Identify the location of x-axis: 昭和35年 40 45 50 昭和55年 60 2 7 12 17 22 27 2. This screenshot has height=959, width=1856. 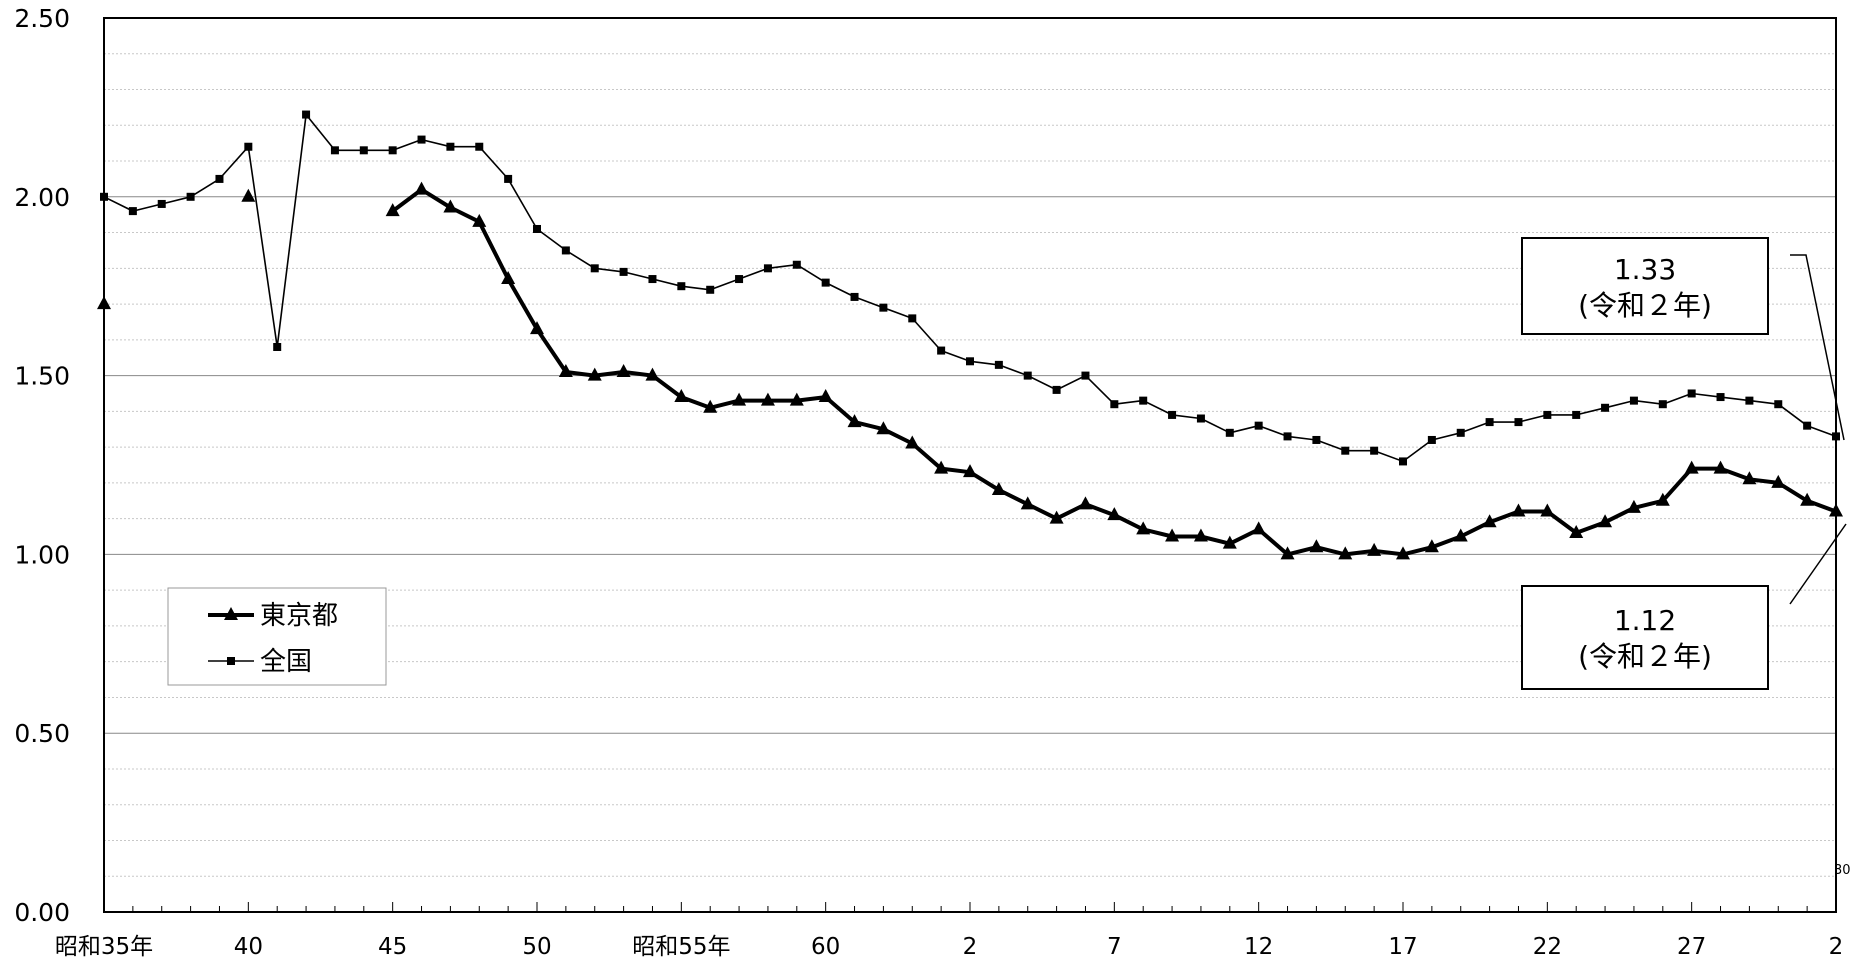
(949, 930).